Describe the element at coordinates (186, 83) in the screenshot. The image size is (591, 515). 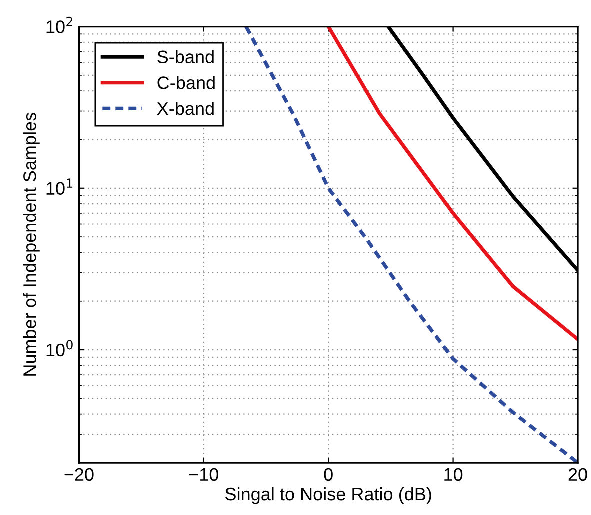
I see `legend-label: C-band` at that location.